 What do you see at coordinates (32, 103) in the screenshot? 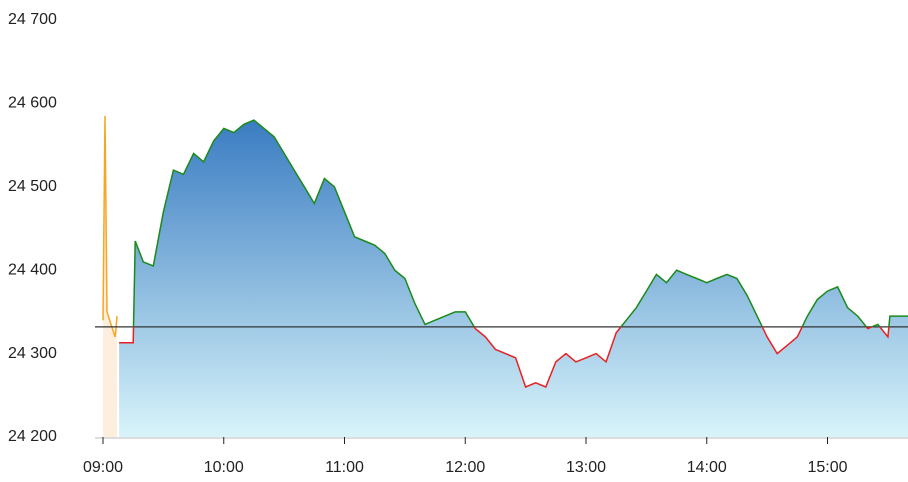
I see `y-tick-label: 24 600` at bounding box center [32, 103].